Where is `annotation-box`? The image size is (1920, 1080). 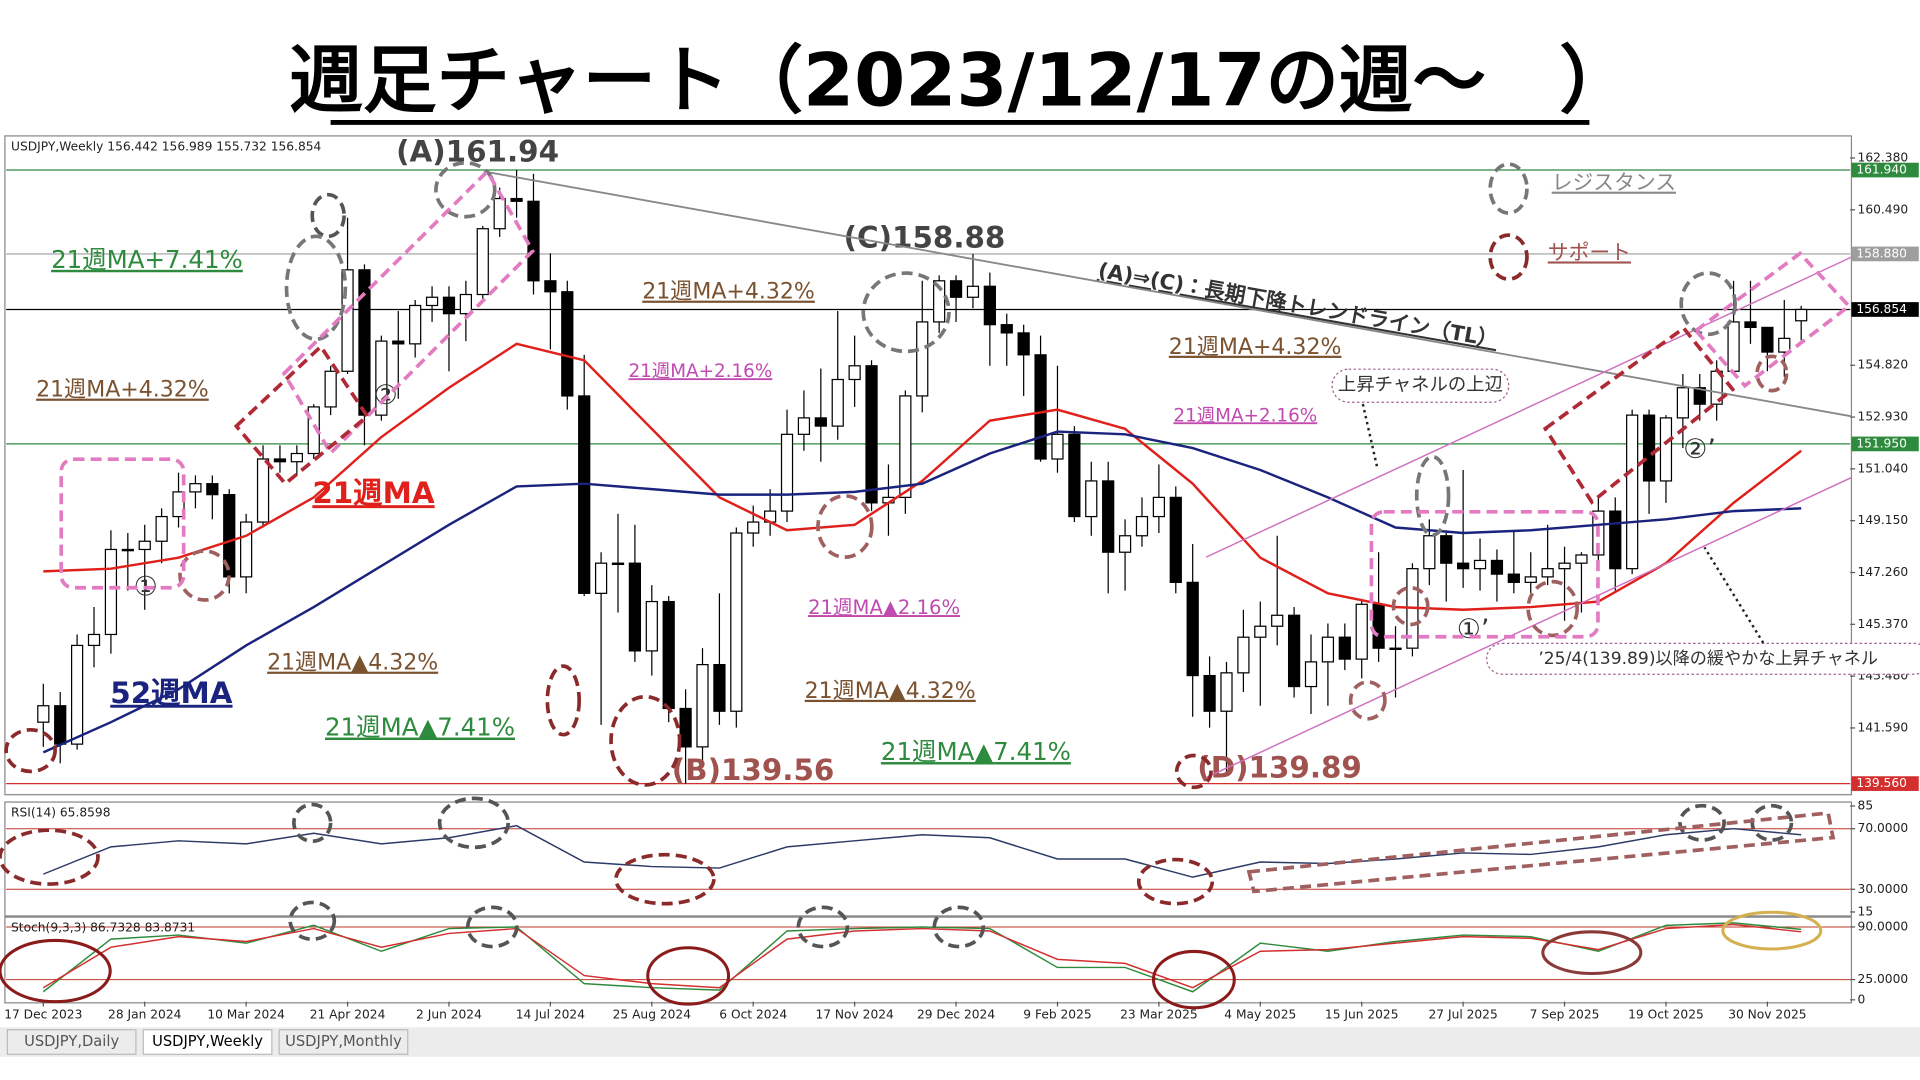
annotation-box is located at coordinates (1703, 658).